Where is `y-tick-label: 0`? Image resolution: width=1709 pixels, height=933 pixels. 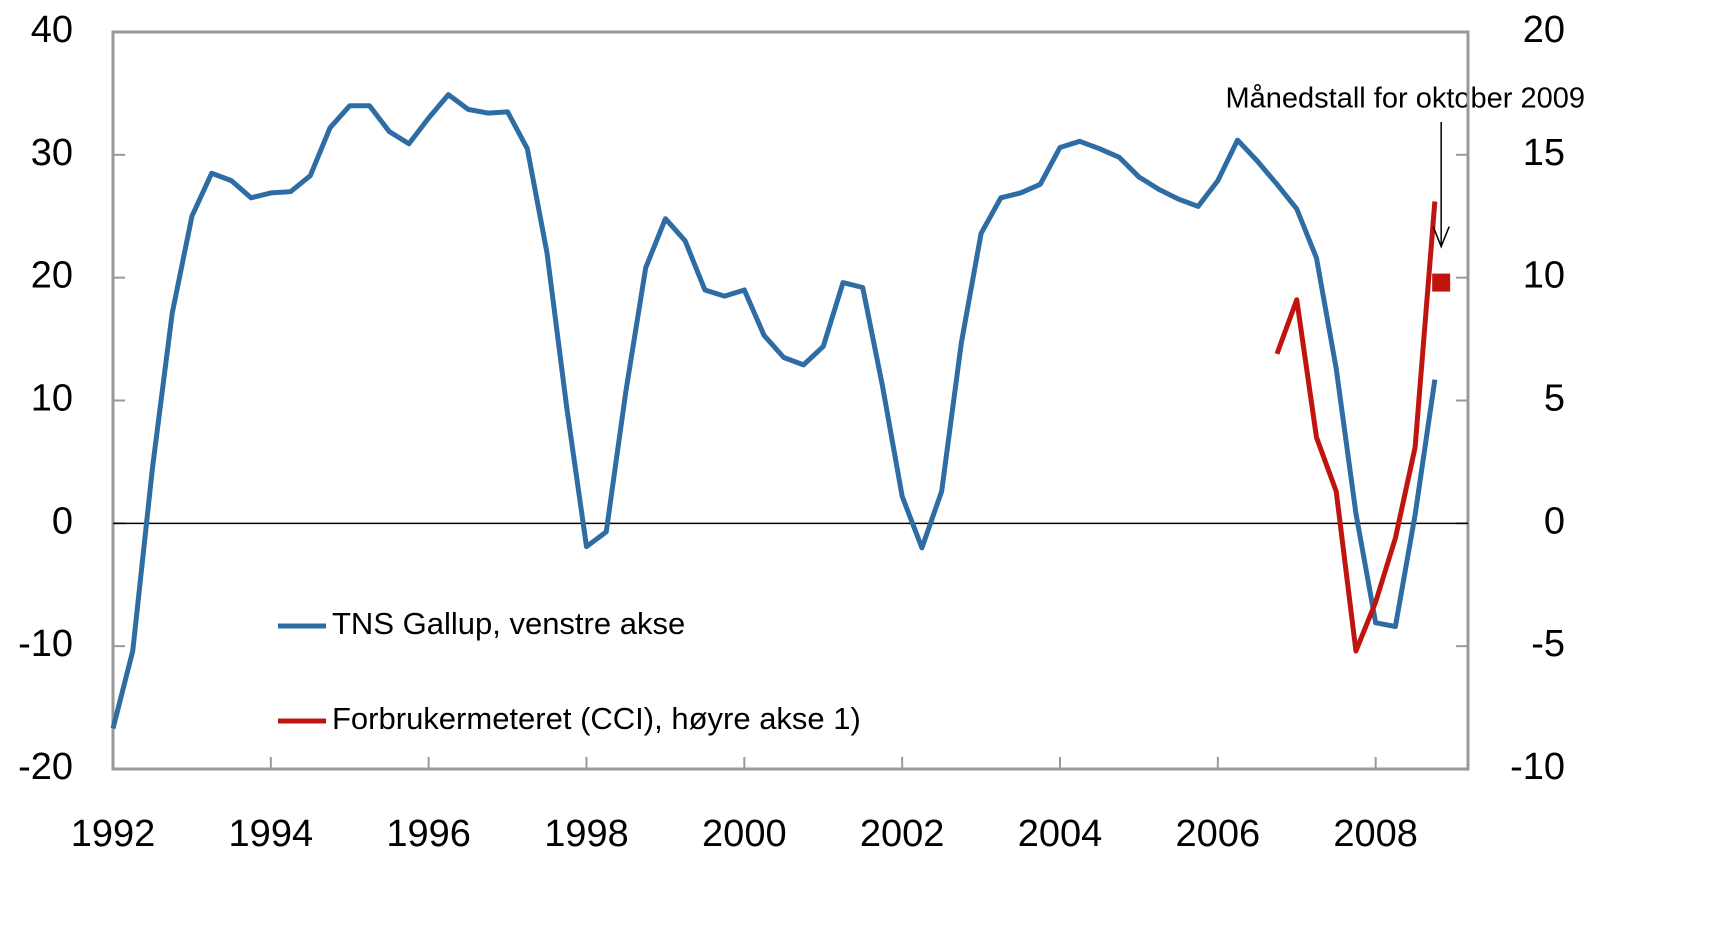
y-tick-label: 0 is located at coordinates (62, 521).